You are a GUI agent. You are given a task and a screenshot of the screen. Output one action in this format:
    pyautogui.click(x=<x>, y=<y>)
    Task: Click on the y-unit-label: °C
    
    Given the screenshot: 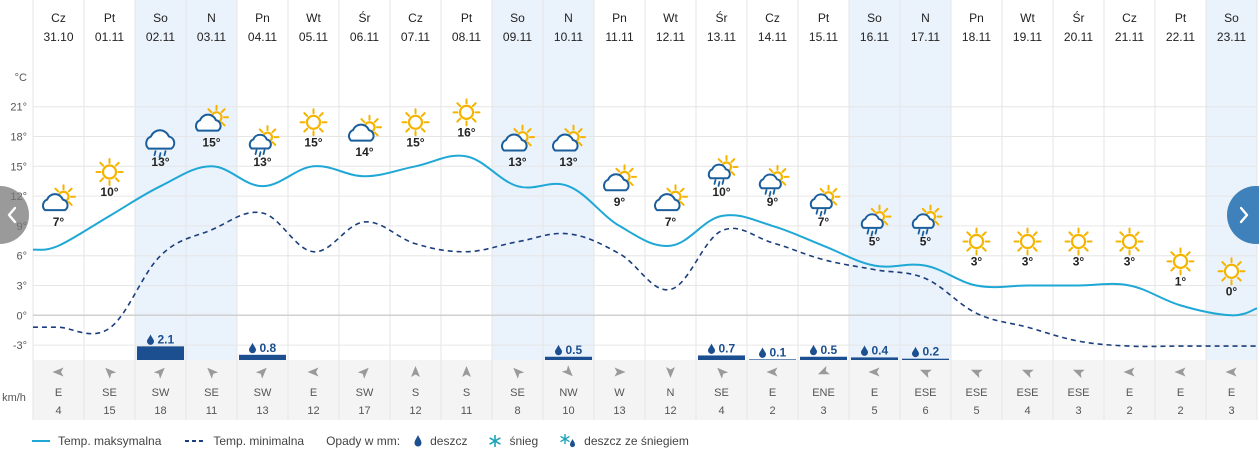 What is the action you would take?
    pyautogui.click(x=21, y=78)
    